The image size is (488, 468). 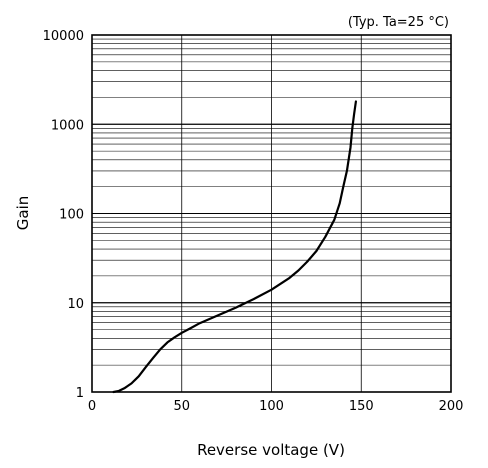 I want to click on x-axis-label: Reverse voltage (V), so click(x=271, y=450).